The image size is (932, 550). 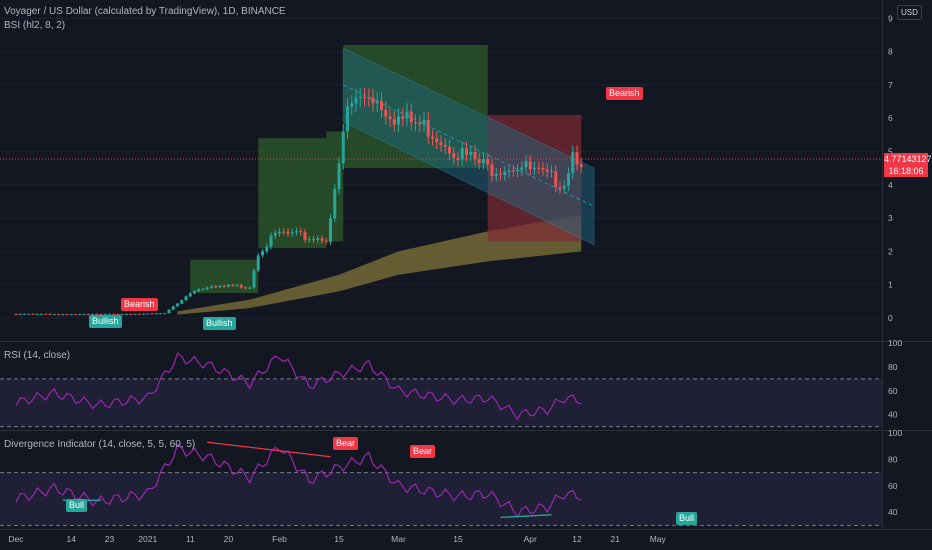 What do you see at coordinates (224, 276) in the screenshot?
I see `bsi-range-band` at bounding box center [224, 276].